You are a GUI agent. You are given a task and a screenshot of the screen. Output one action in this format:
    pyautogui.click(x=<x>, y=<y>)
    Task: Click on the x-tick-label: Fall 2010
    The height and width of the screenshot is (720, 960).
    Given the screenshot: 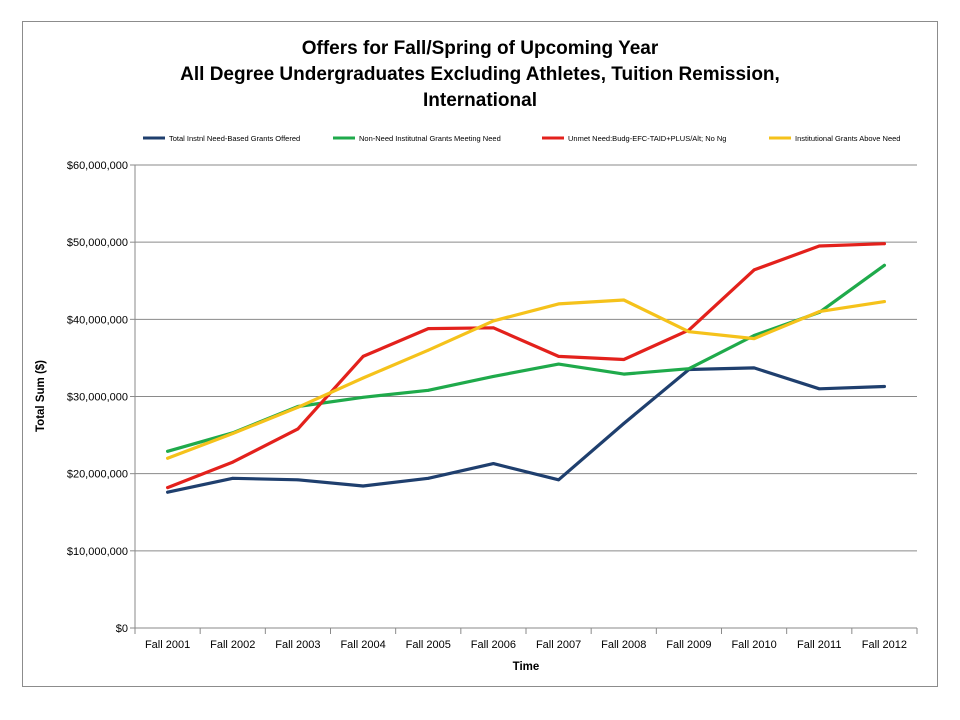 What is the action you would take?
    pyautogui.click(x=753, y=645)
    